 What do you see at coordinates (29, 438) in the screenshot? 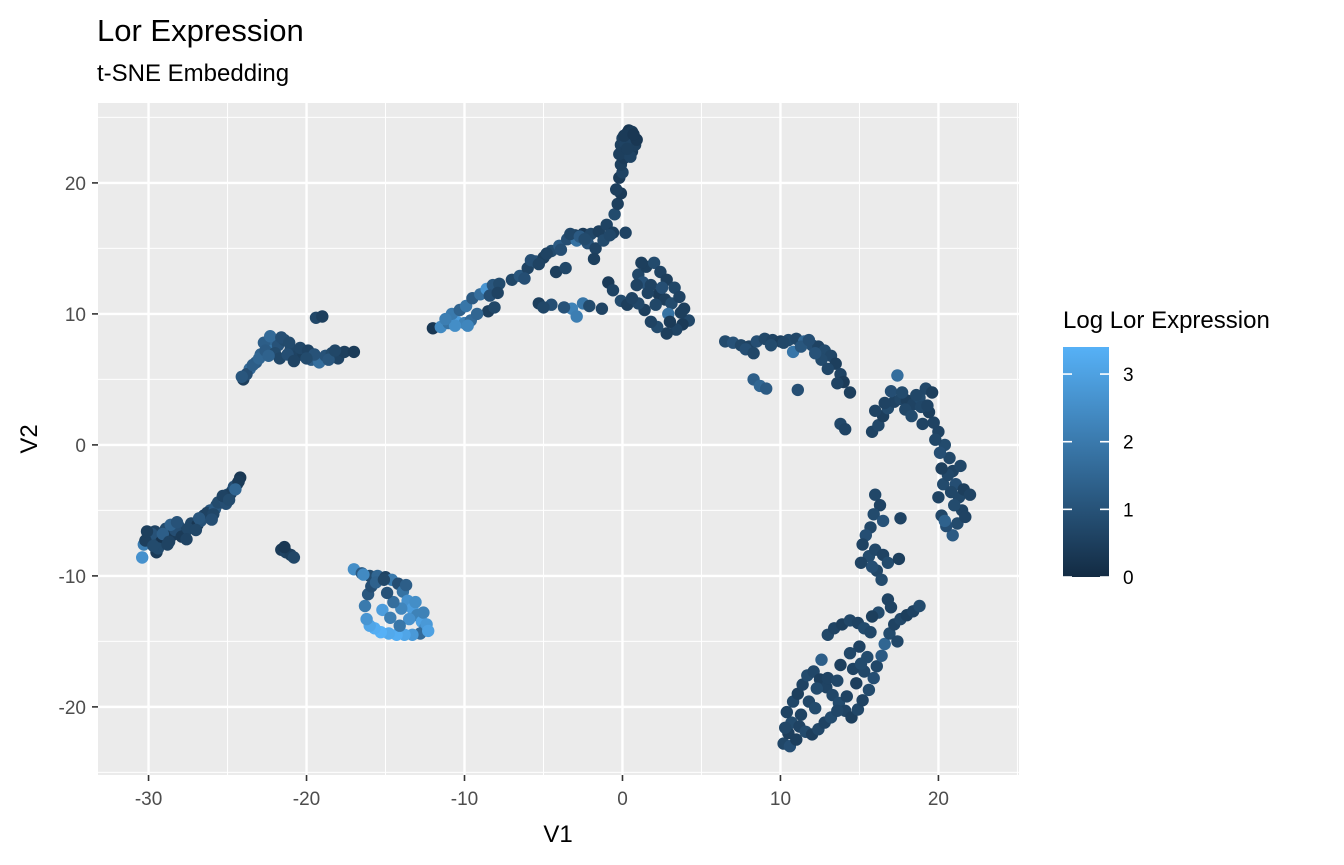
I see `y-axis-title: V2` at bounding box center [29, 438].